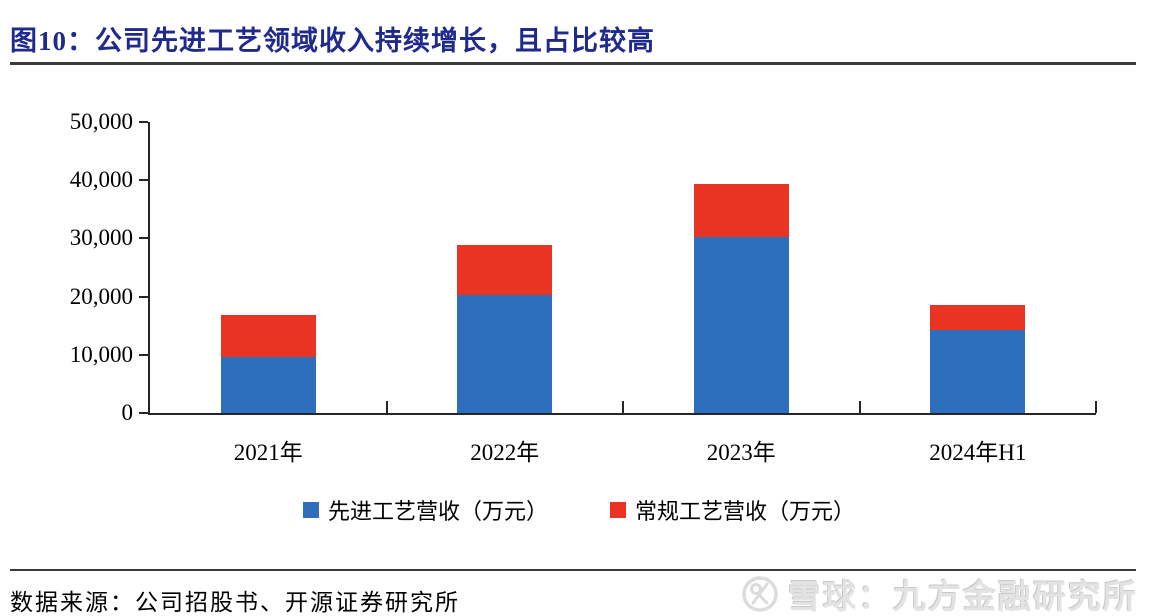 This screenshot has width=1158, height=616. I want to click on y-tick-label: 0, so click(127, 412).